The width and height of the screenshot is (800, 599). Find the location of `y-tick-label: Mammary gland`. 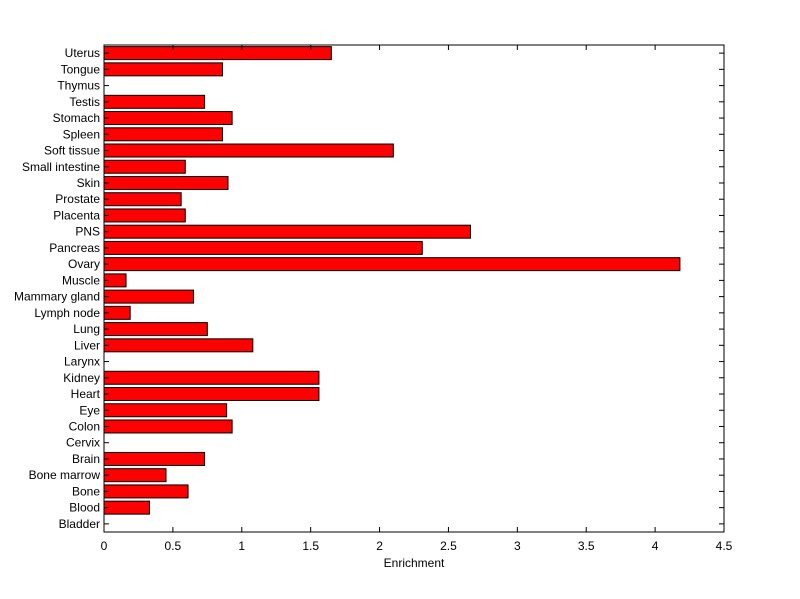

y-tick-label: Mammary gland is located at coordinates (57, 297).